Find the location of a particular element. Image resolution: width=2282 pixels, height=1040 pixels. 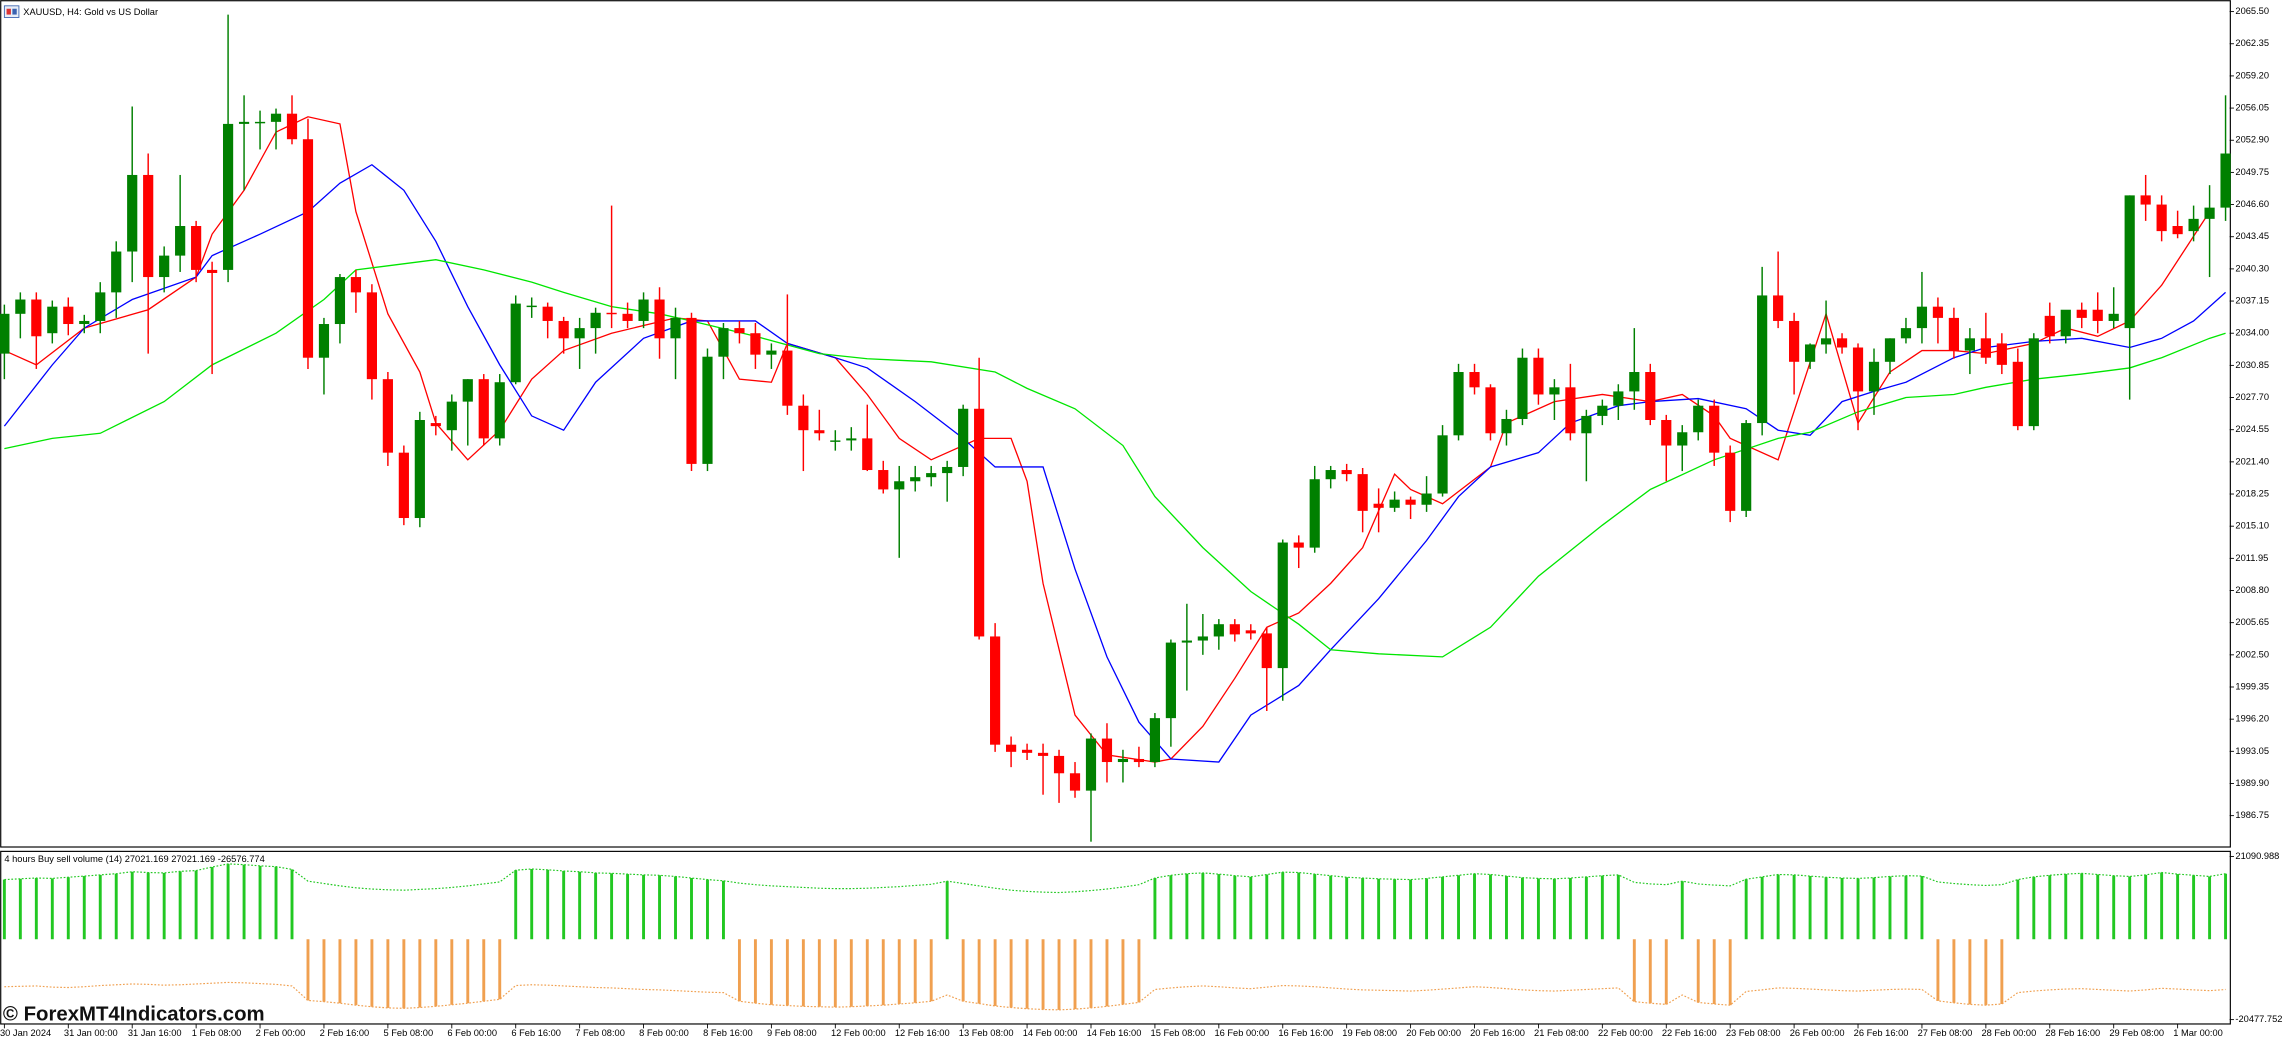

x-tick-label: 31 Jan 00:00 is located at coordinates (91, 1033).